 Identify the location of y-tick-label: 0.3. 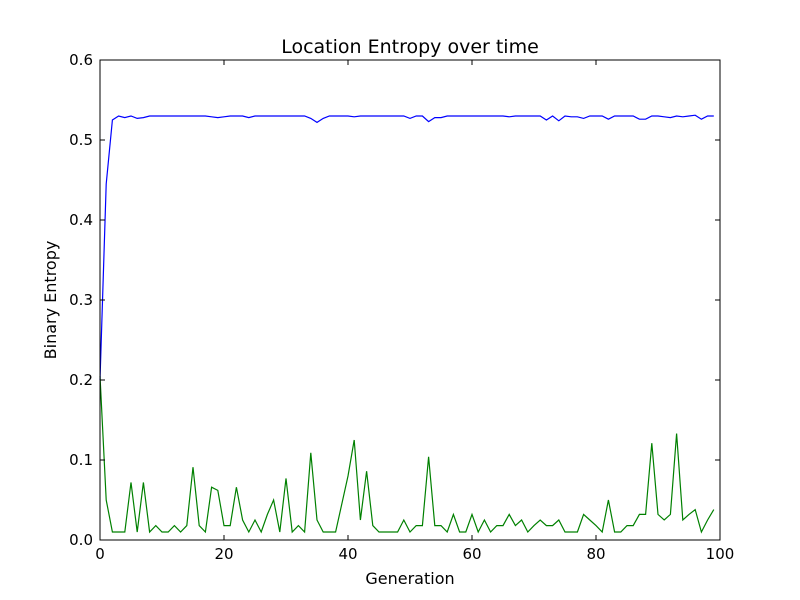
(81, 300).